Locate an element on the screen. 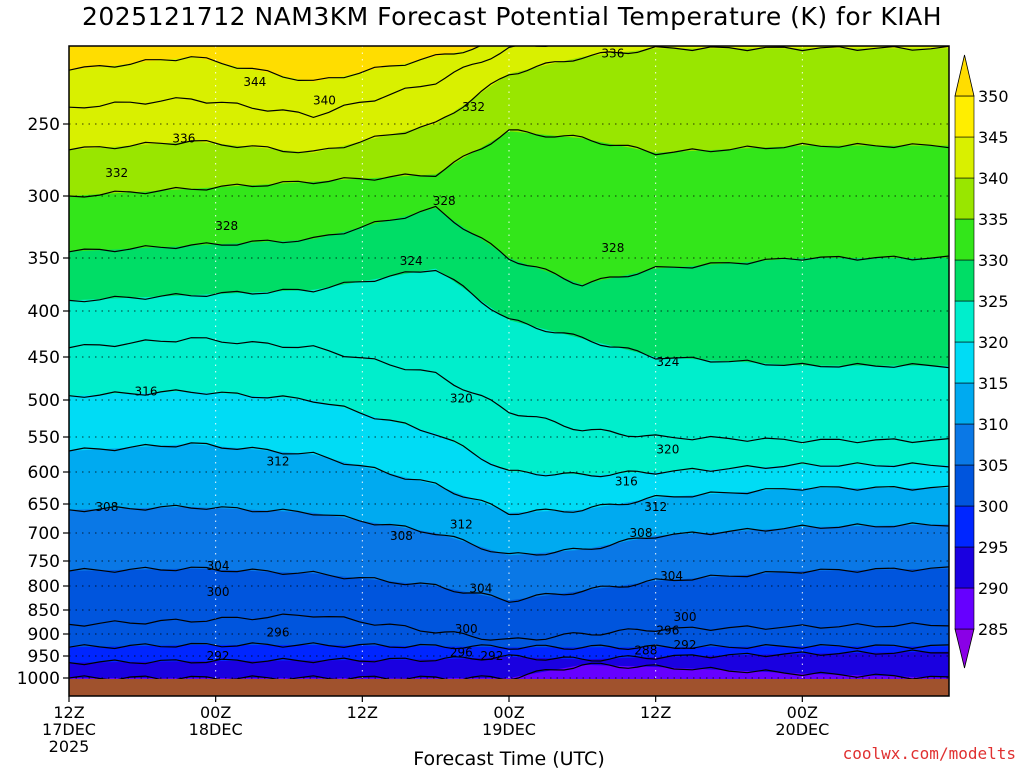 The width and height of the screenshot is (1024, 768). contour-label-316: 316 is located at coordinates (626, 482).